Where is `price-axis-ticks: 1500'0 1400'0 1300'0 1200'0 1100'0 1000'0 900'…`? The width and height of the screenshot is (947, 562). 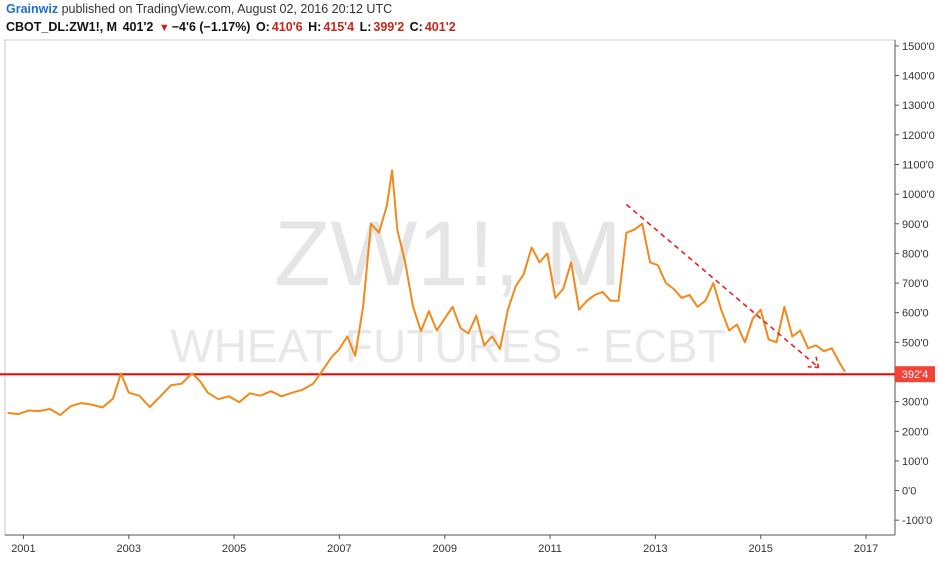
price-axis-ticks: 1500'0 1400'0 1300'0 1200'0 1100'0 1000'0 900'… is located at coordinates (915, 284).